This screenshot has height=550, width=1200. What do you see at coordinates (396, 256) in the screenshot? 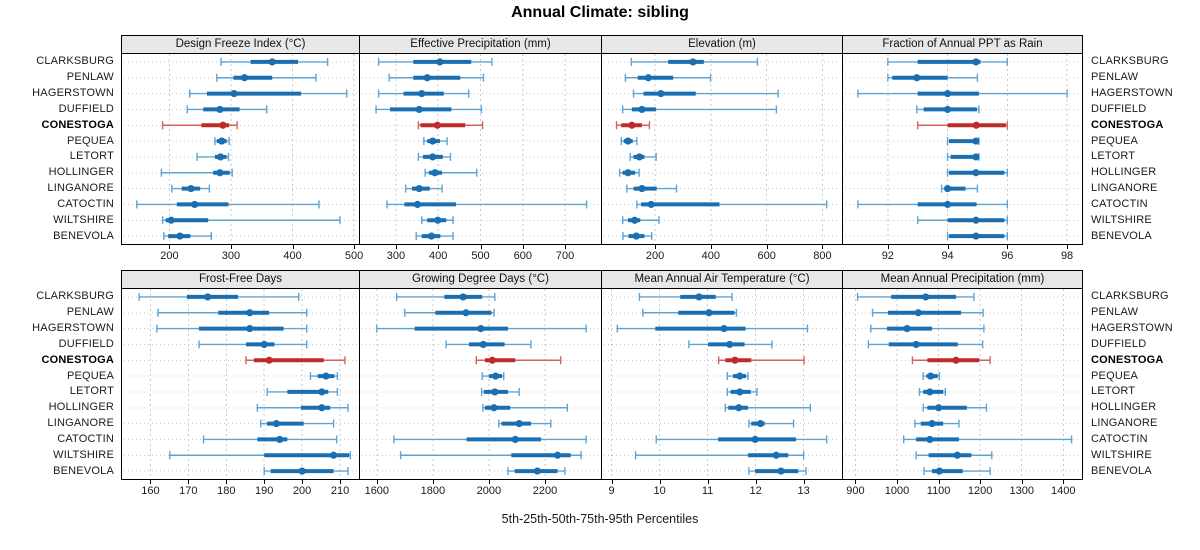
I see `axis-tick-label: 300` at bounding box center [396, 256].